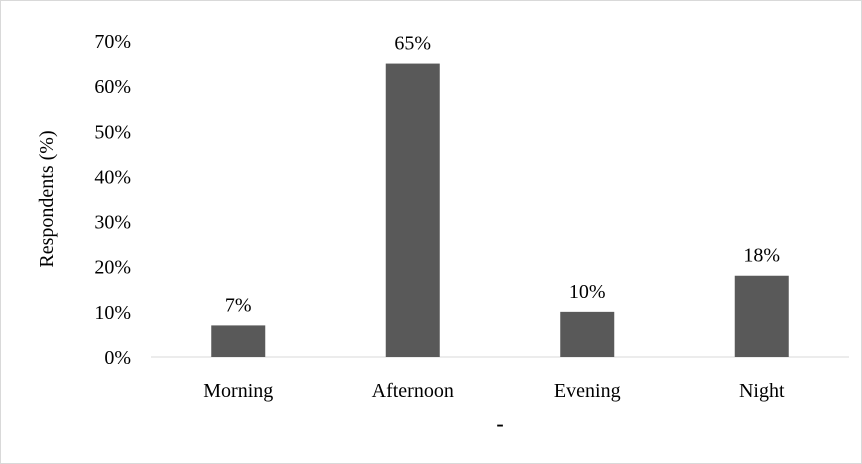  Describe the element at coordinates (587, 292) in the screenshot. I see `data-label-evening: 10%` at that location.